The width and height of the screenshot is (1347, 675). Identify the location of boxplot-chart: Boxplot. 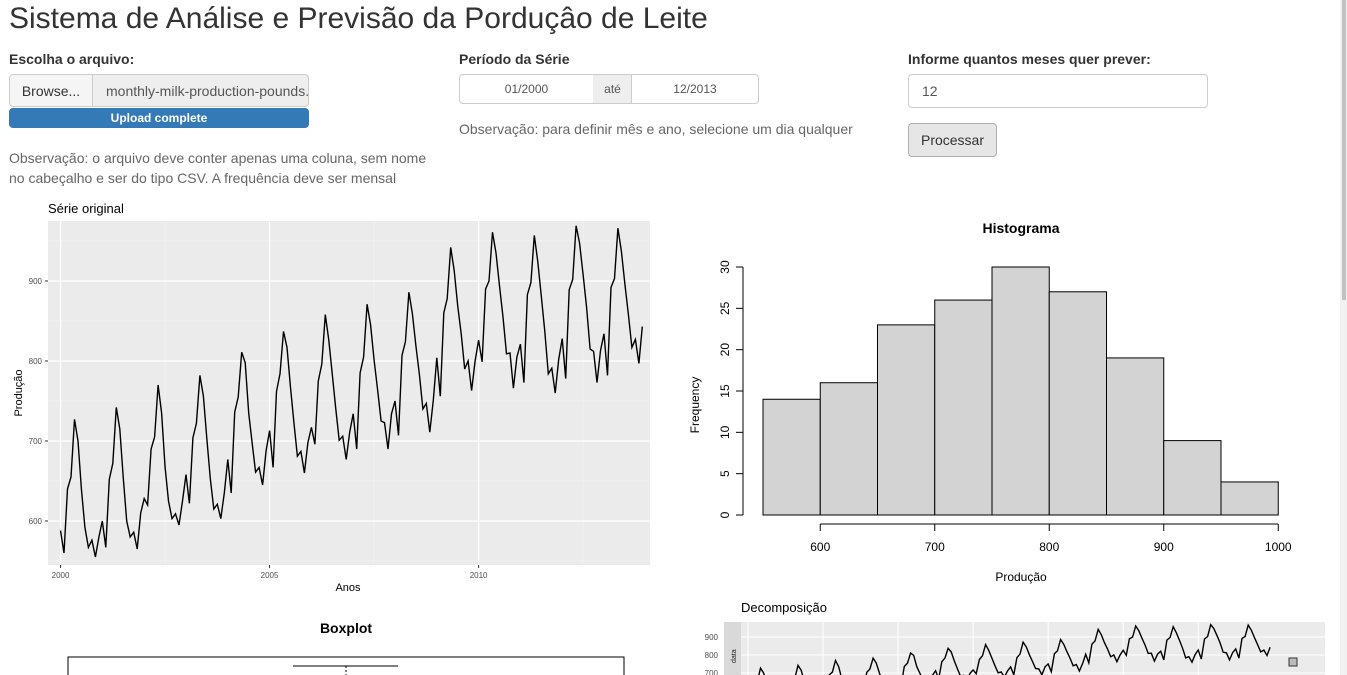
(346, 647).